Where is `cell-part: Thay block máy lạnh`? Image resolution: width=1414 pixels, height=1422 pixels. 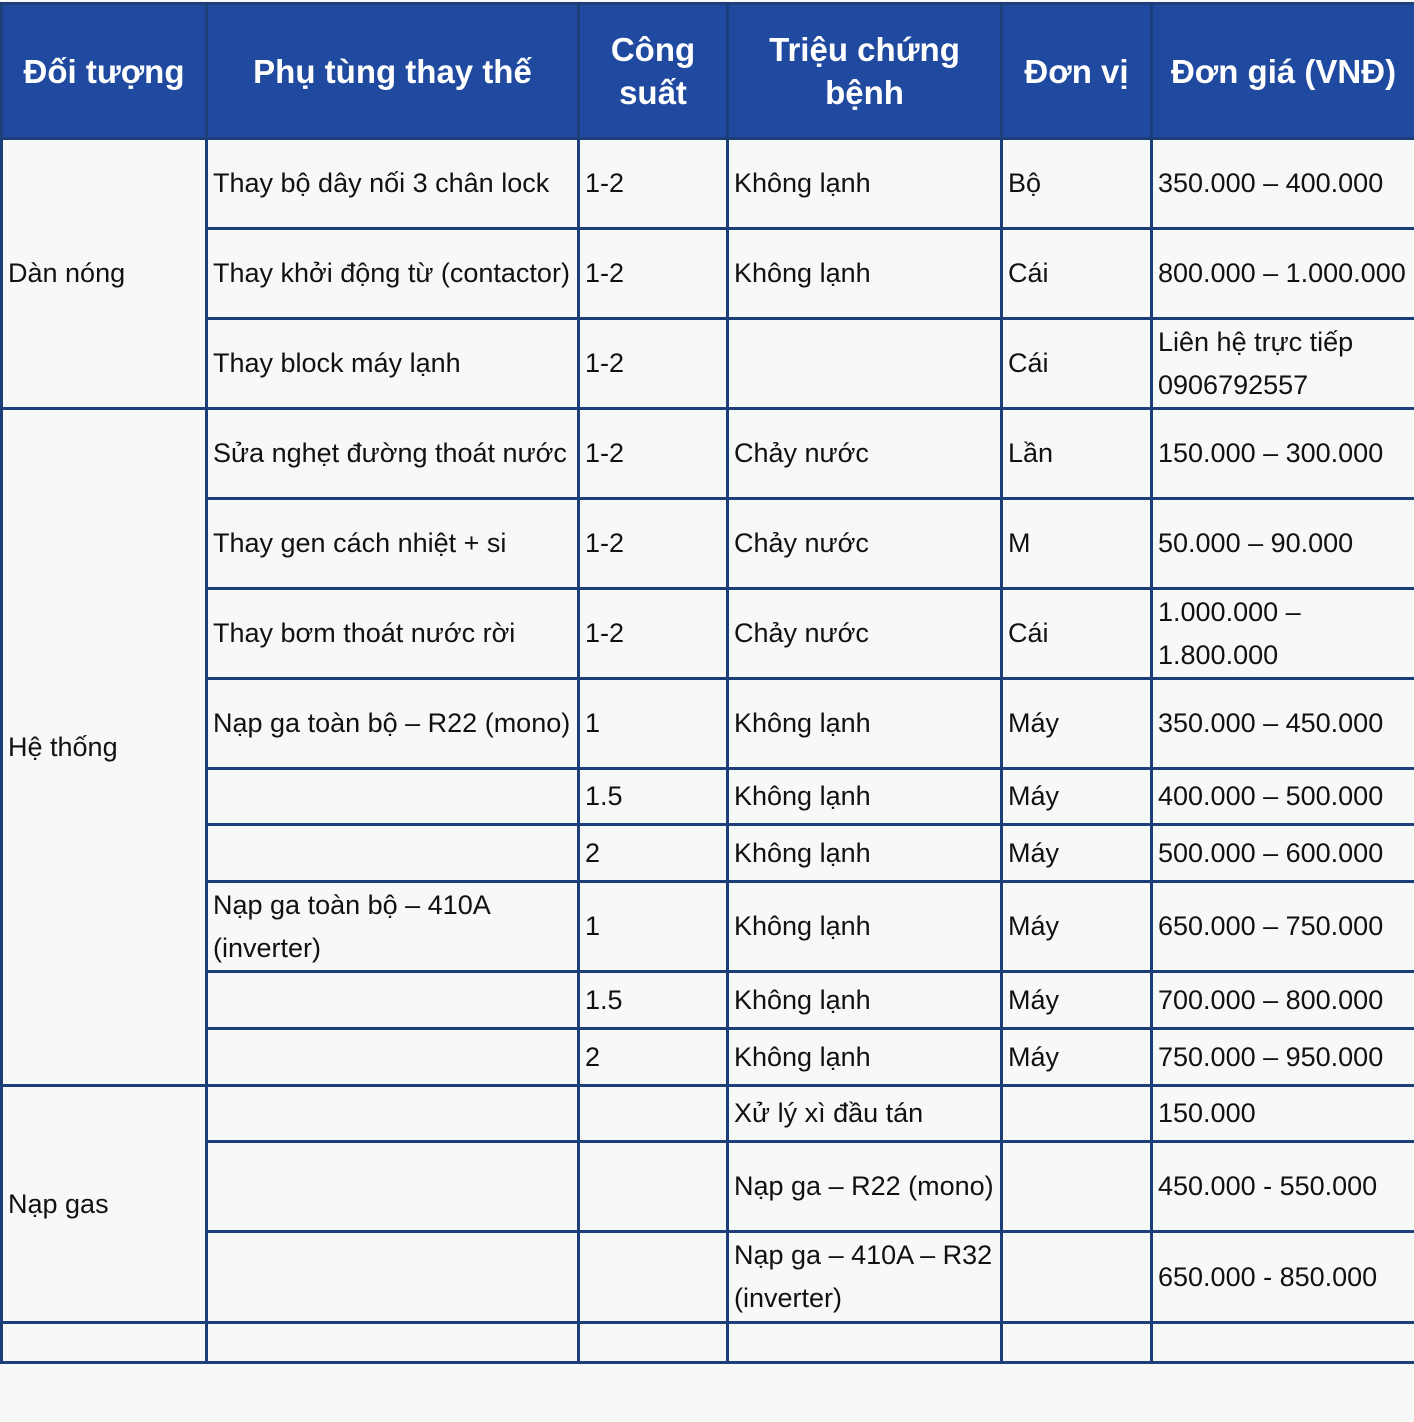 cell-part: Thay block máy lạnh is located at coordinates (393, 364).